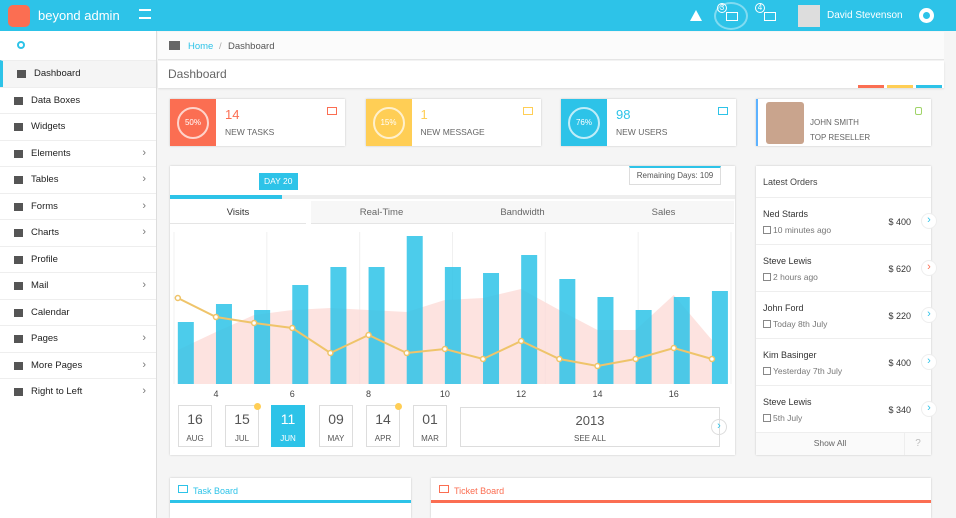 Image resolution: width=956 pixels, height=518 pixels. What do you see at coordinates (430, 426) in the screenshot?
I see `date-box: 01 MAR` at bounding box center [430, 426].